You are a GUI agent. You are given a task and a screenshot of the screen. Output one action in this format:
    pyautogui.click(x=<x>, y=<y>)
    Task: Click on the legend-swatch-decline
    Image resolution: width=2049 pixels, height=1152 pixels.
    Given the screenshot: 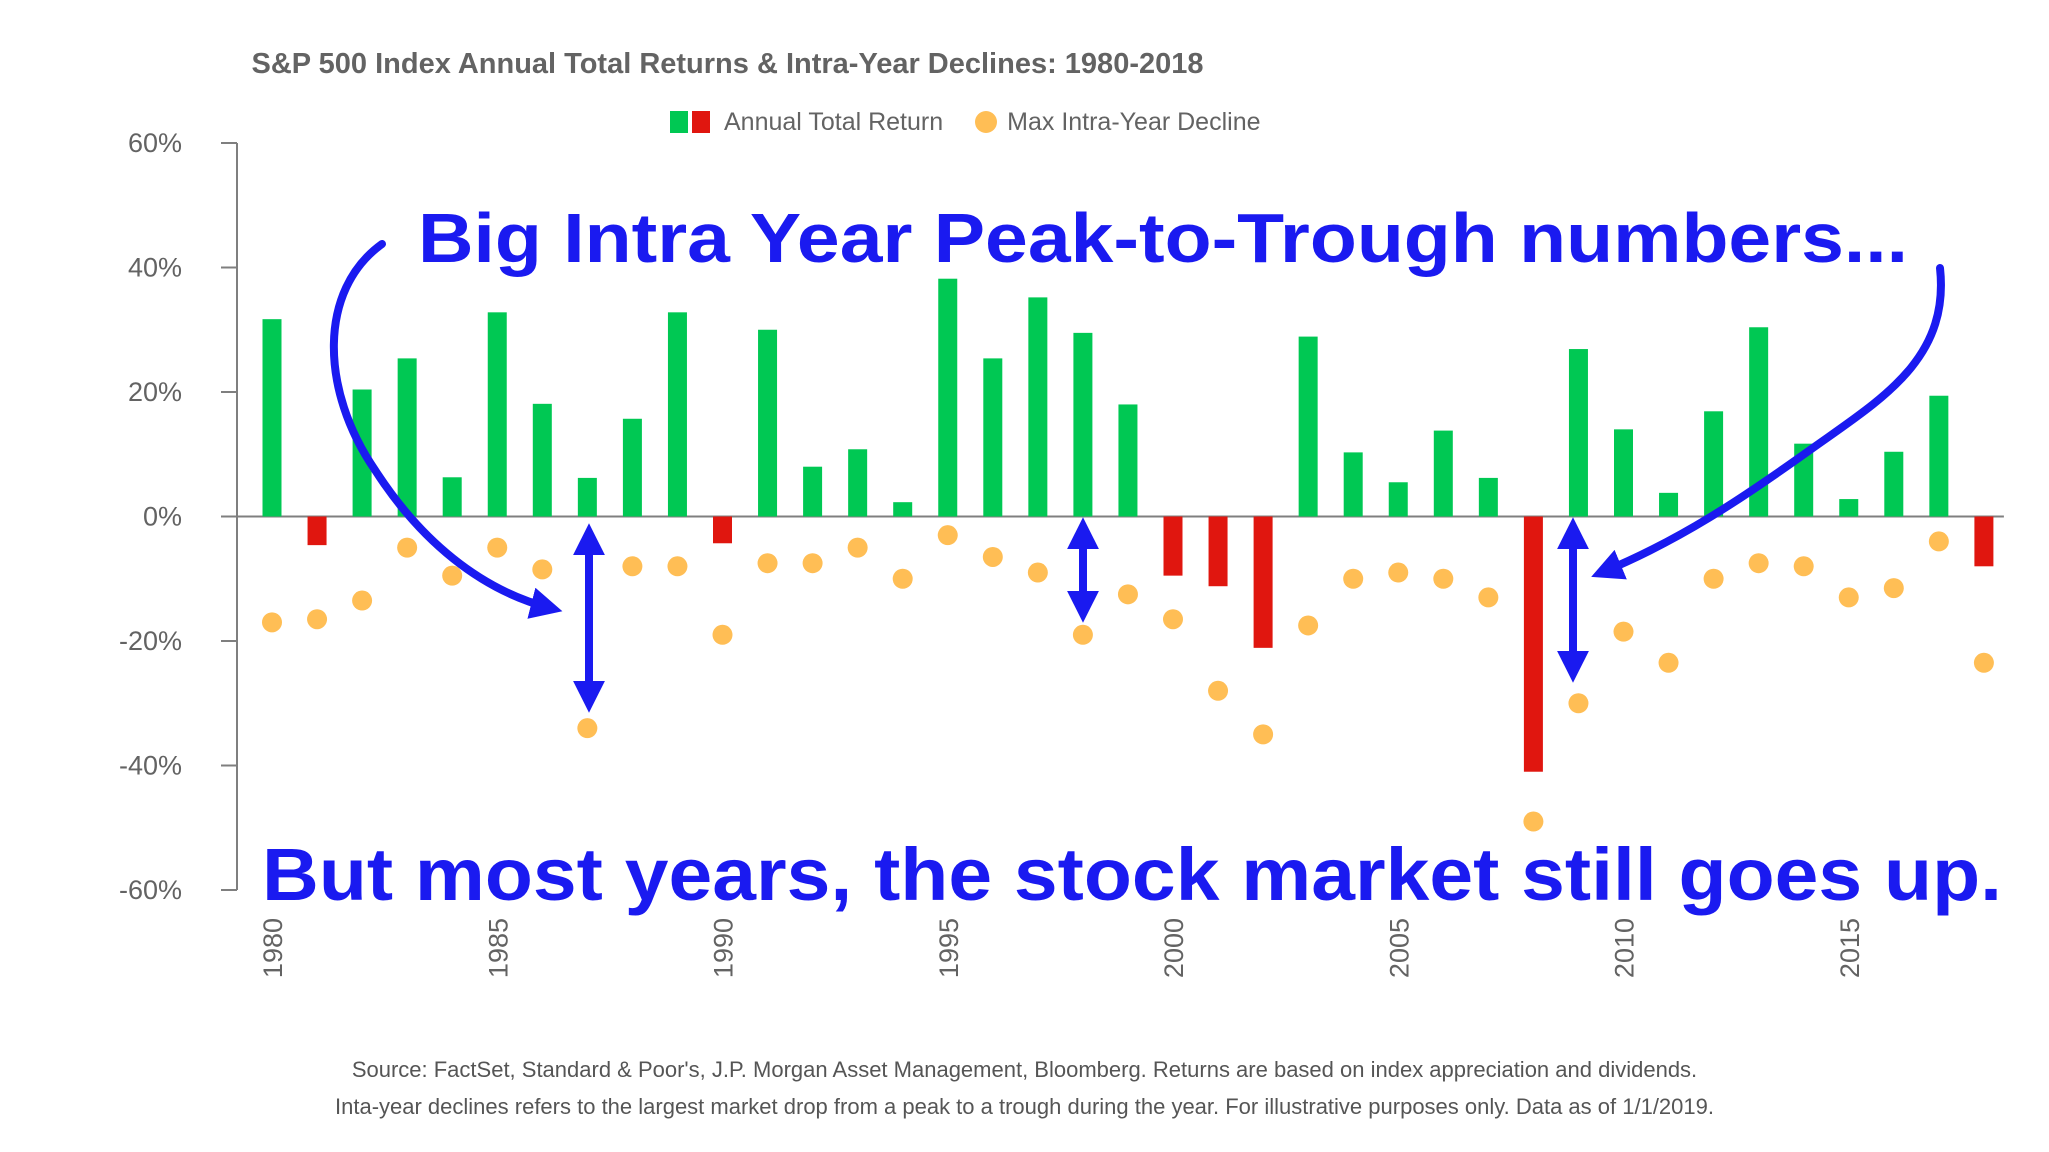 What is the action you would take?
    pyautogui.click(x=986, y=122)
    